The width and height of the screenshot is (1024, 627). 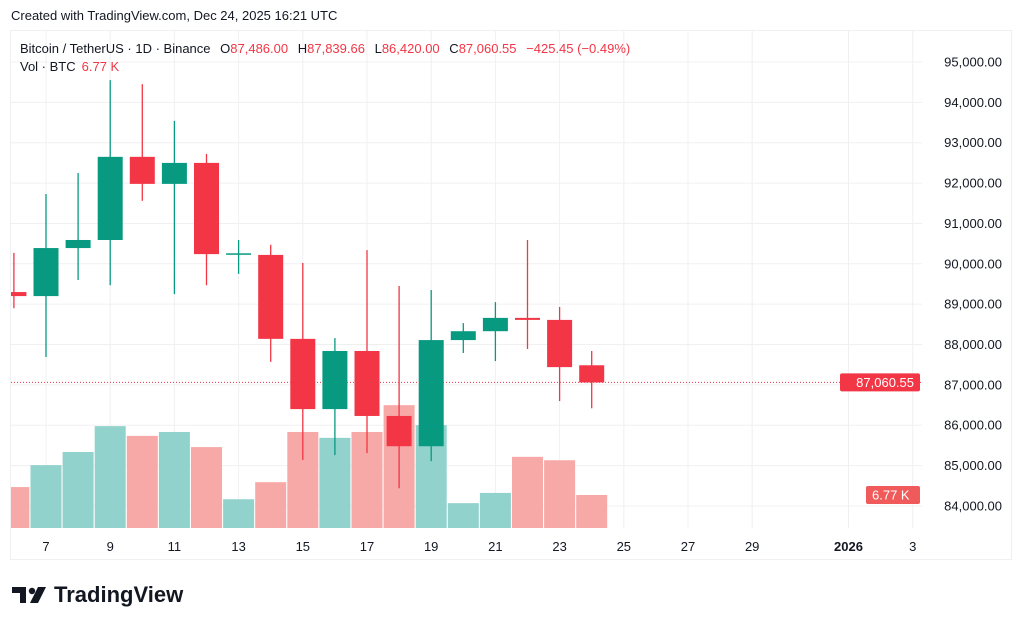 I want to click on time-tick-label: 23, so click(x=559, y=546).